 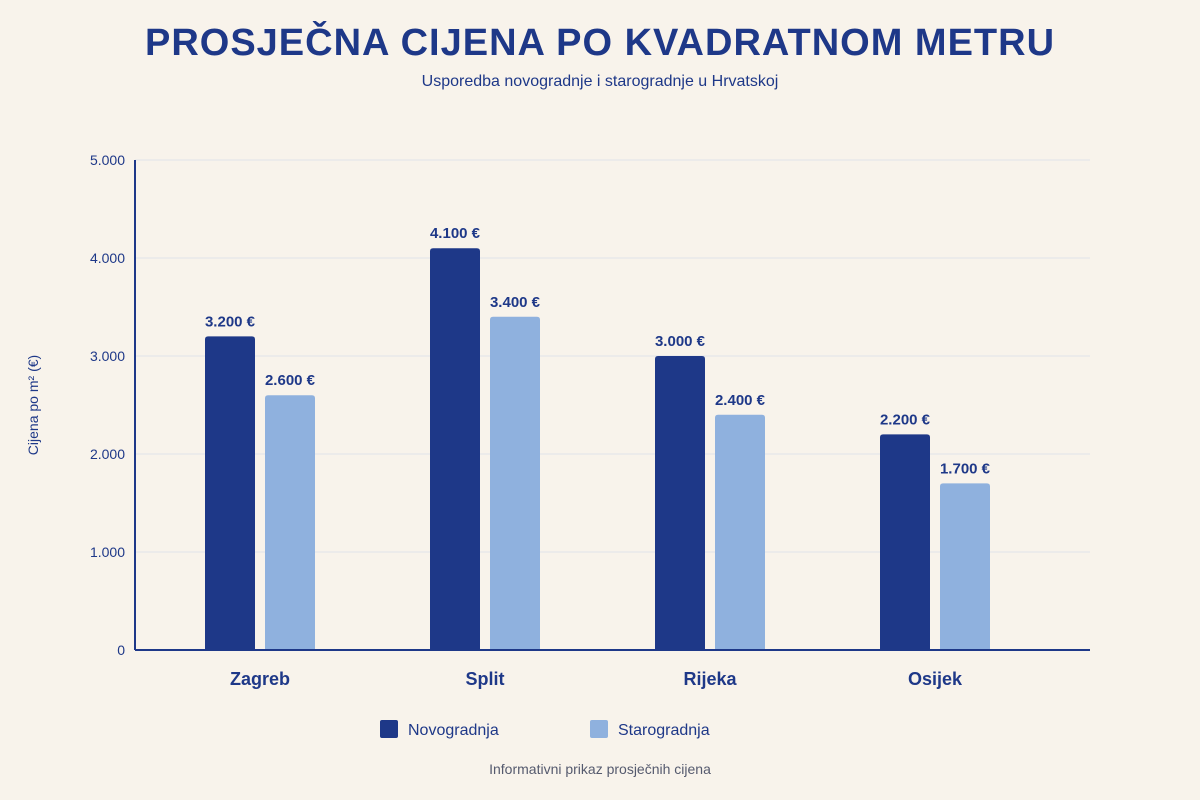 I want to click on data-label: 3.000 €, so click(x=680, y=341).